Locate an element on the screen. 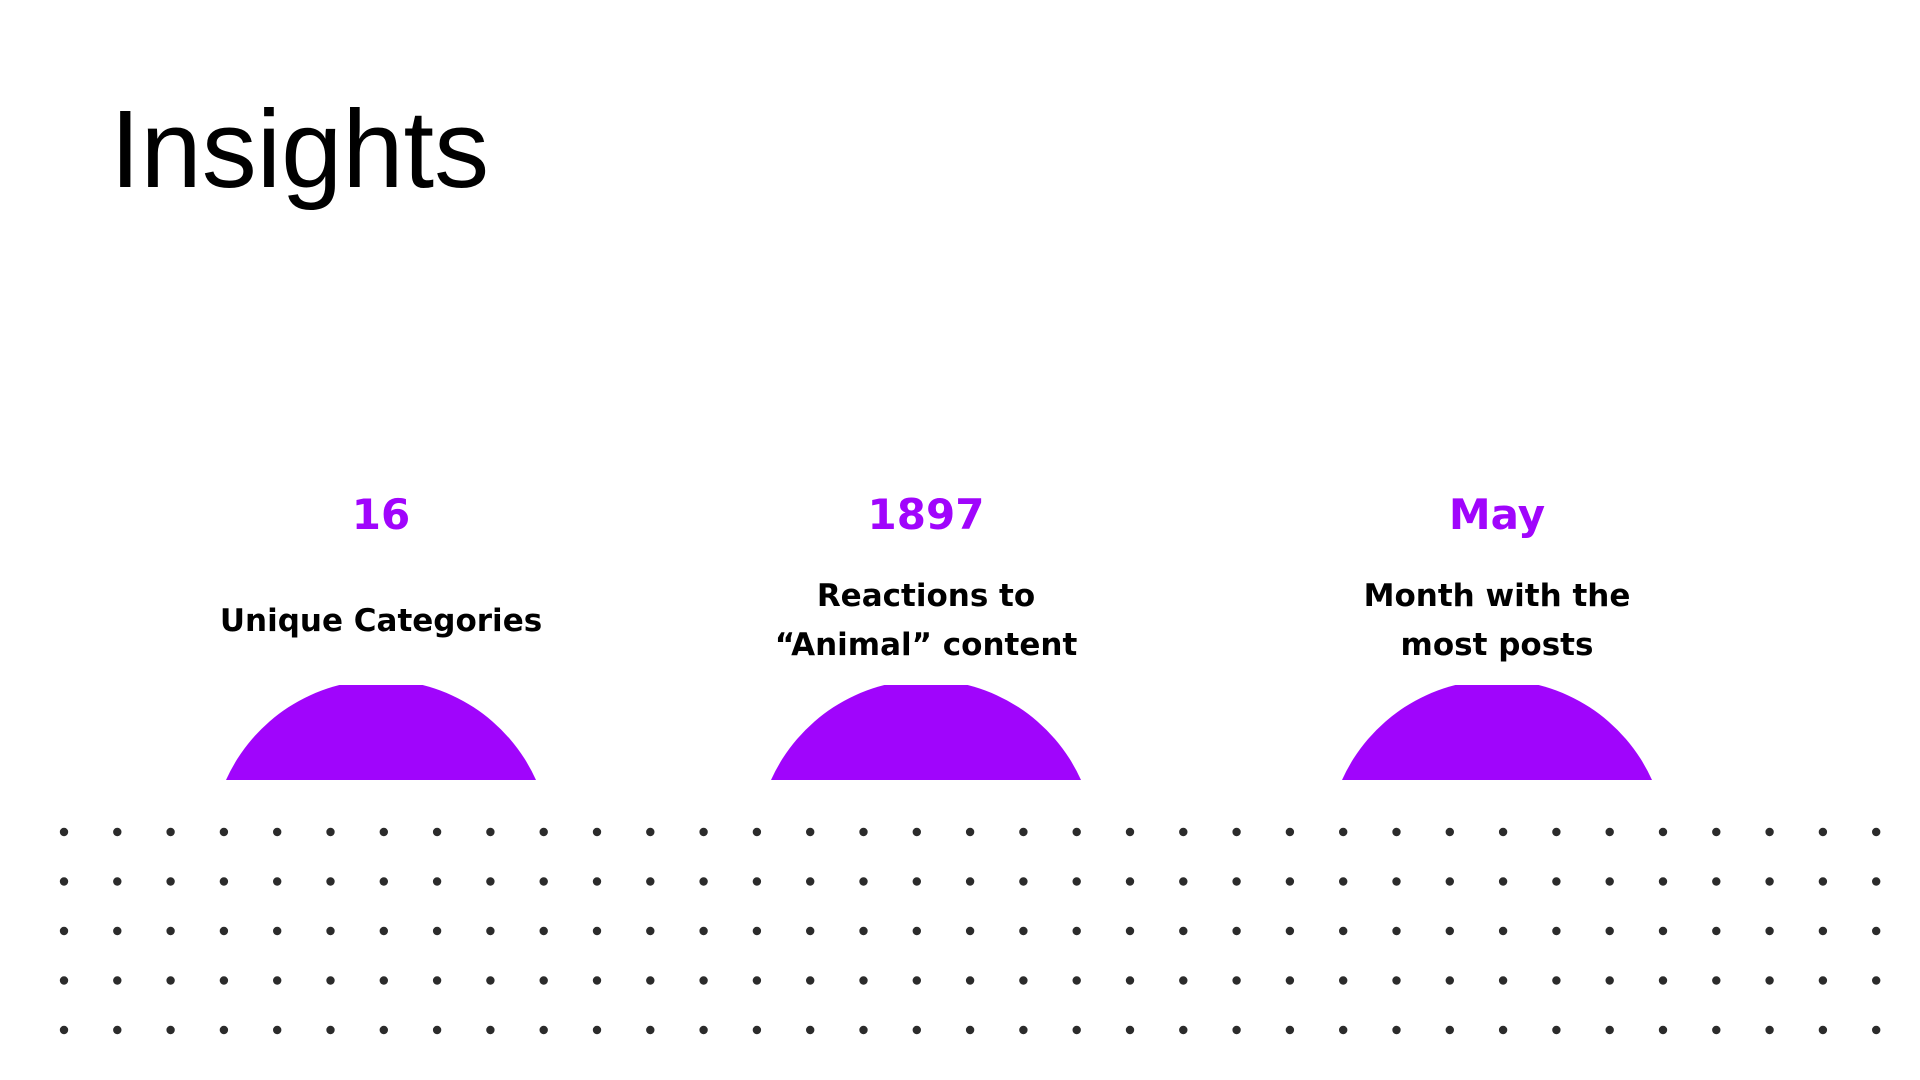  stat-label-line: Month with the is located at coordinates (1497, 596).